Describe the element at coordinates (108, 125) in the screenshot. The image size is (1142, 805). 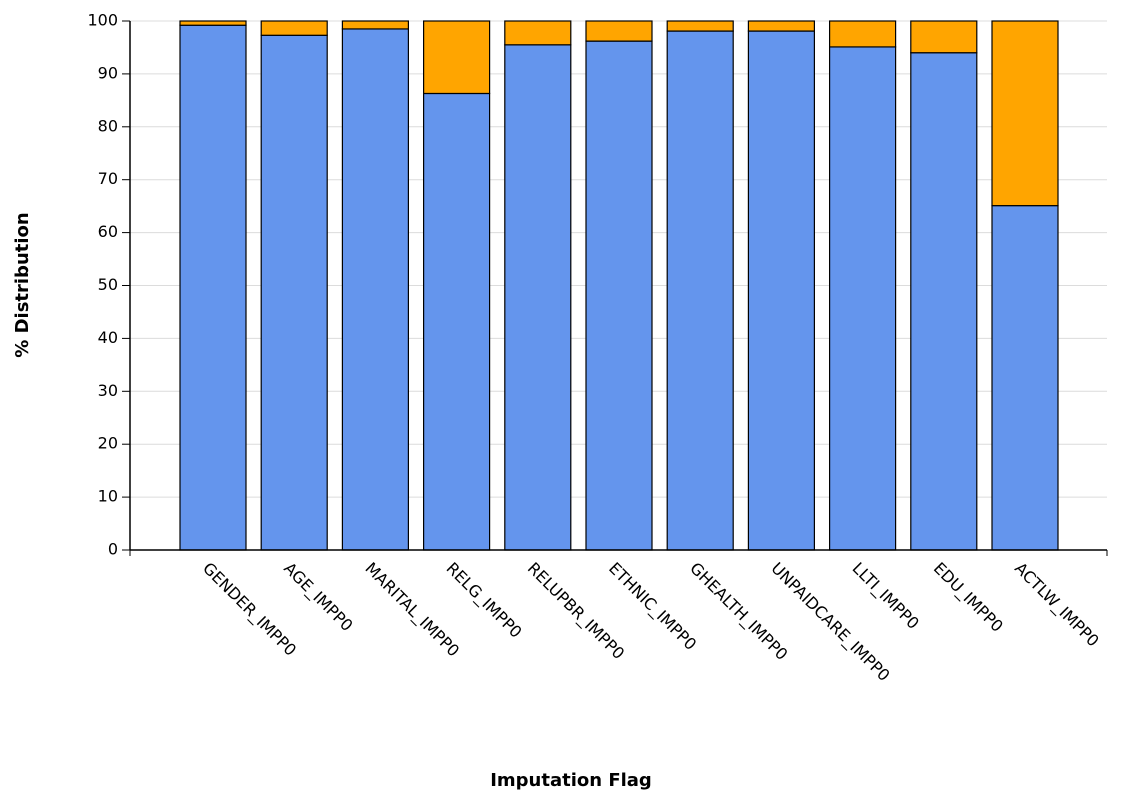
I see `y-tick-label: 80` at that location.